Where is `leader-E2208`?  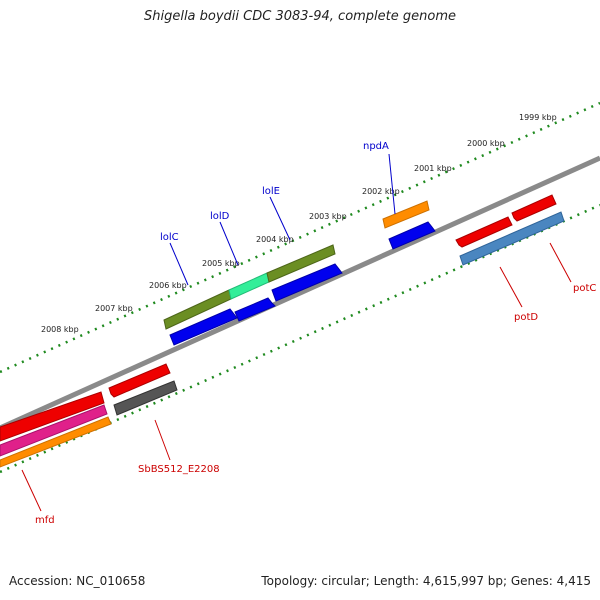
leader-E2208 is located at coordinates (162, 440).